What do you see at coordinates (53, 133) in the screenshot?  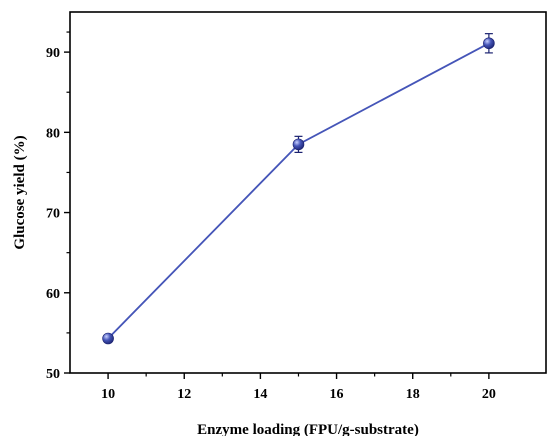 I see `y-tick-label: 80` at bounding box center [53, 133].